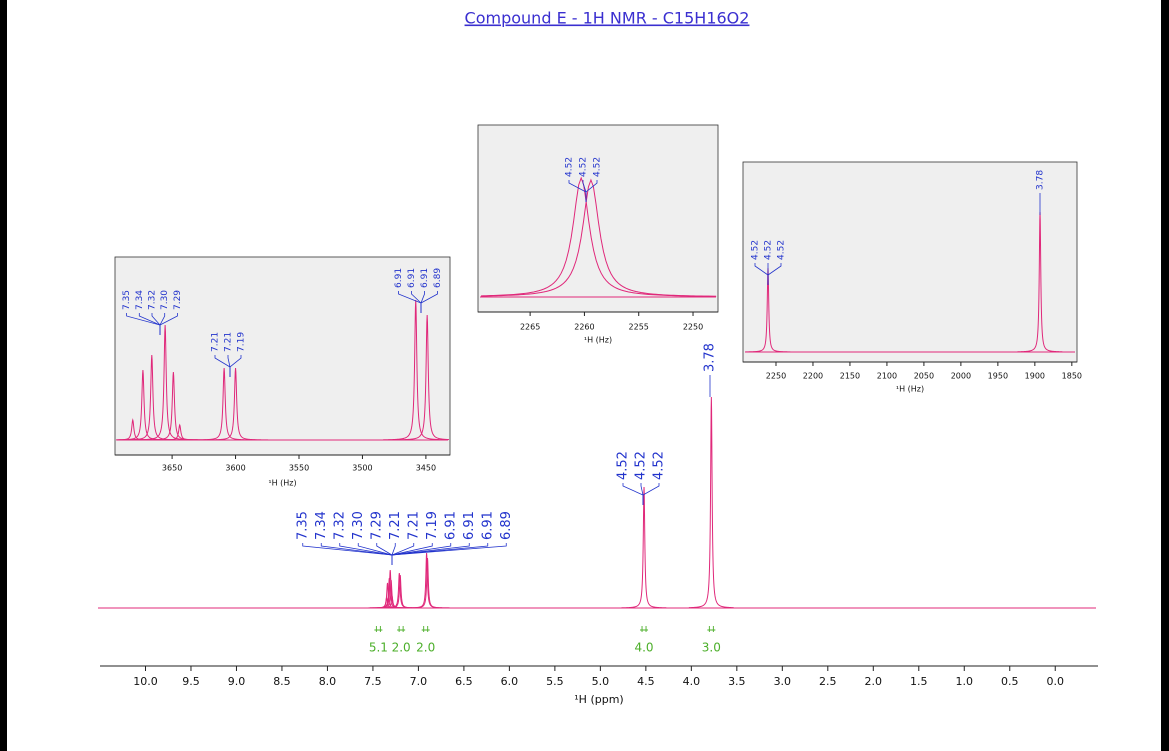 Image resolution: width=1169 pixels, height=751 pixels. Describe the element at coordinates (639, 327) in the screenshot. I see `x-tick-label: 2255` at that location.